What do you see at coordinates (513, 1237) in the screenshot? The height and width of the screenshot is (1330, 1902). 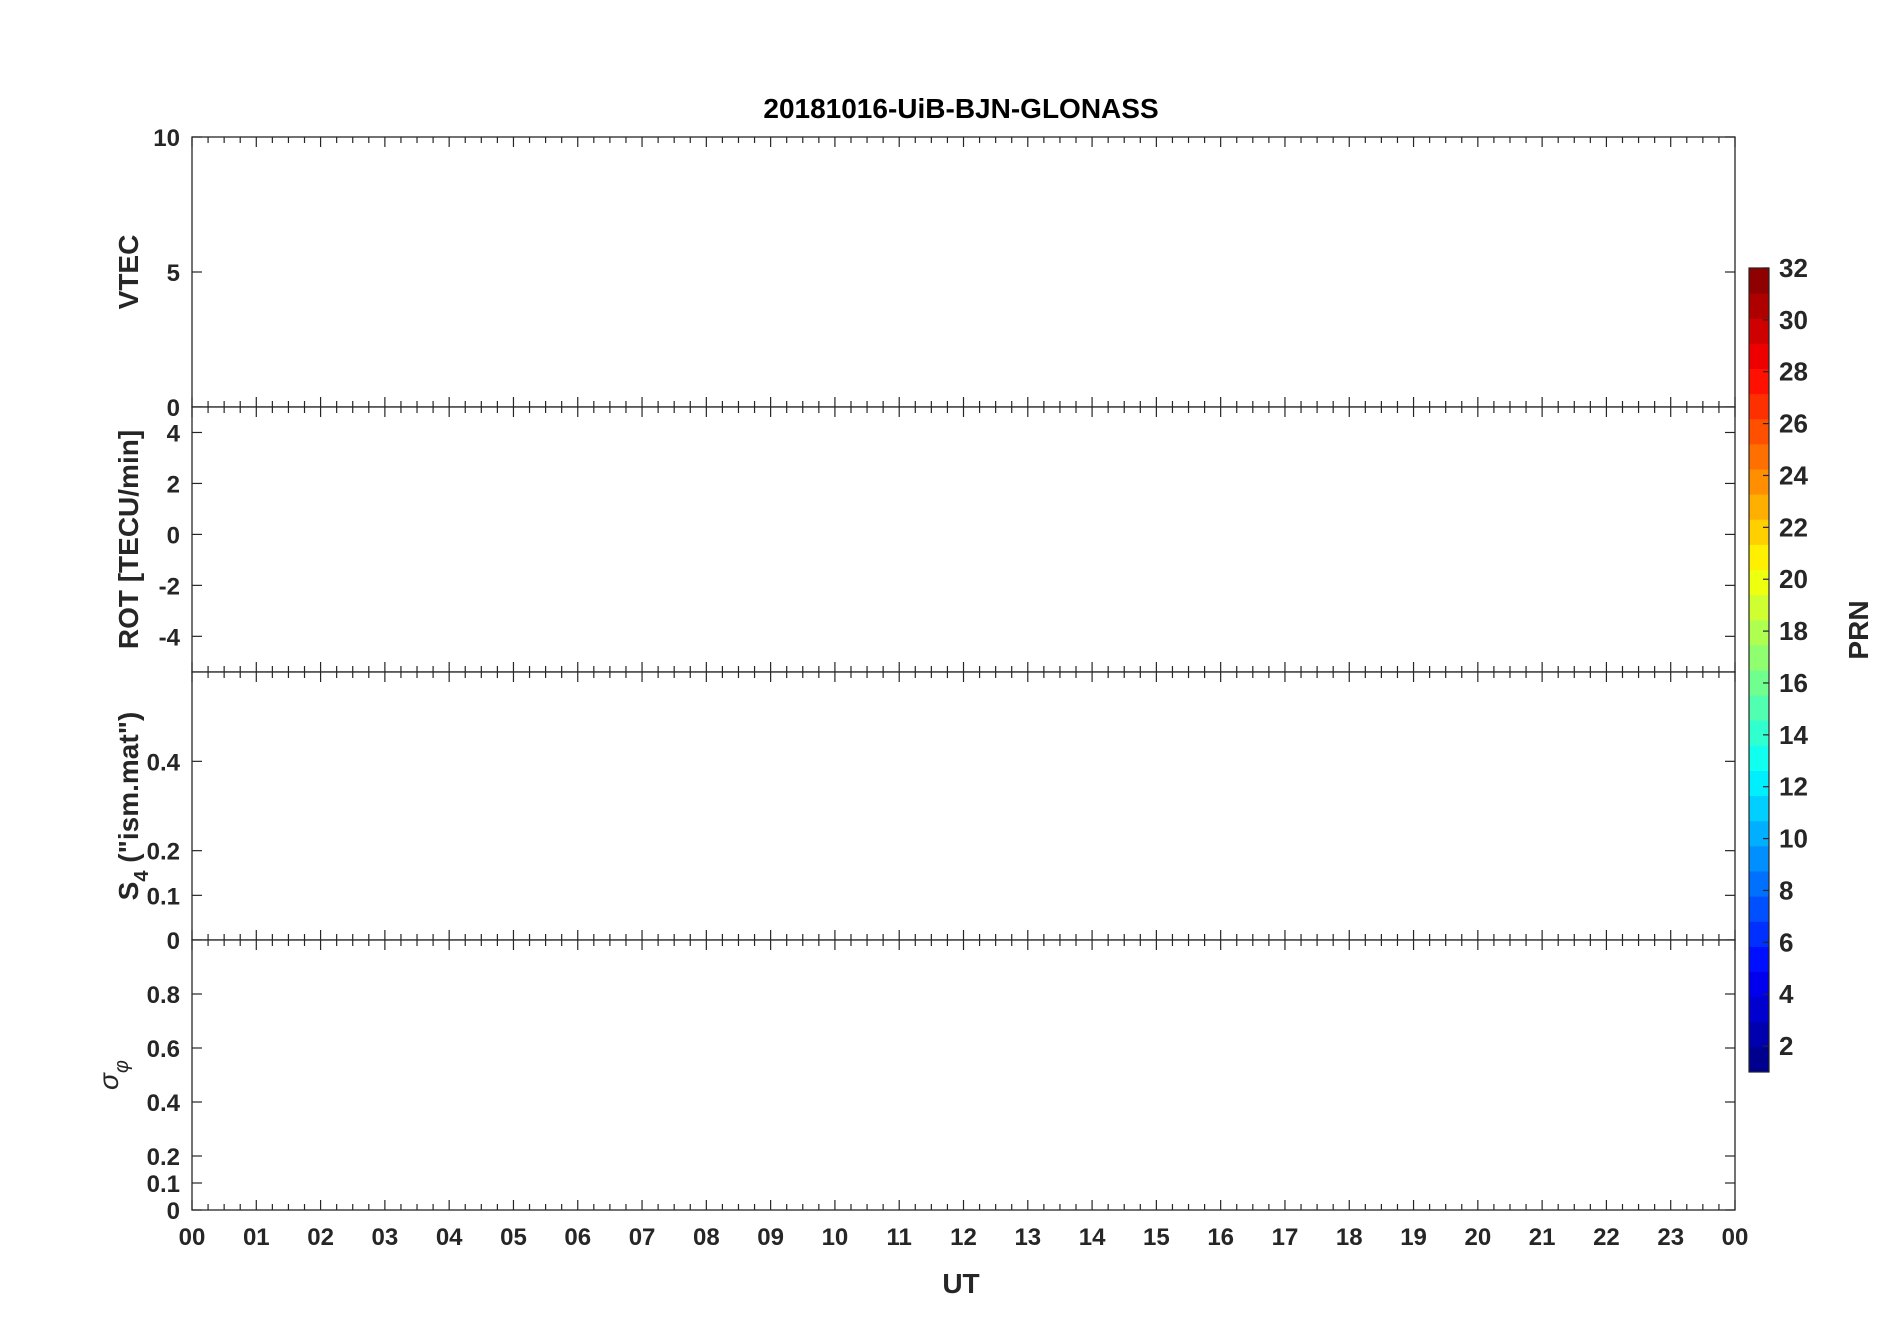 I see `x-tick-label: 05` at bounding box center [513, 1237].